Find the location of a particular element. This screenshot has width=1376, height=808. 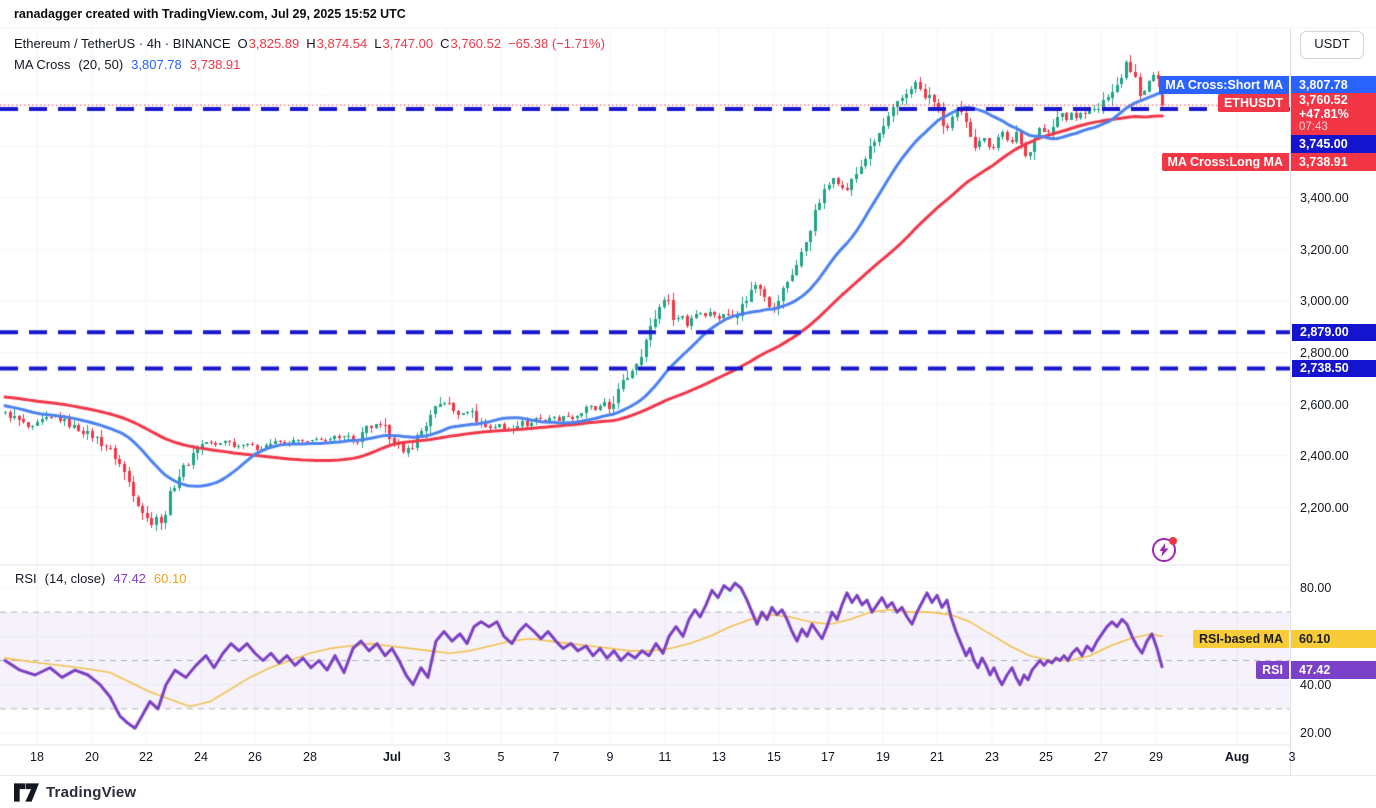

time-tick: Aug is located at coordinates (1237, 757).